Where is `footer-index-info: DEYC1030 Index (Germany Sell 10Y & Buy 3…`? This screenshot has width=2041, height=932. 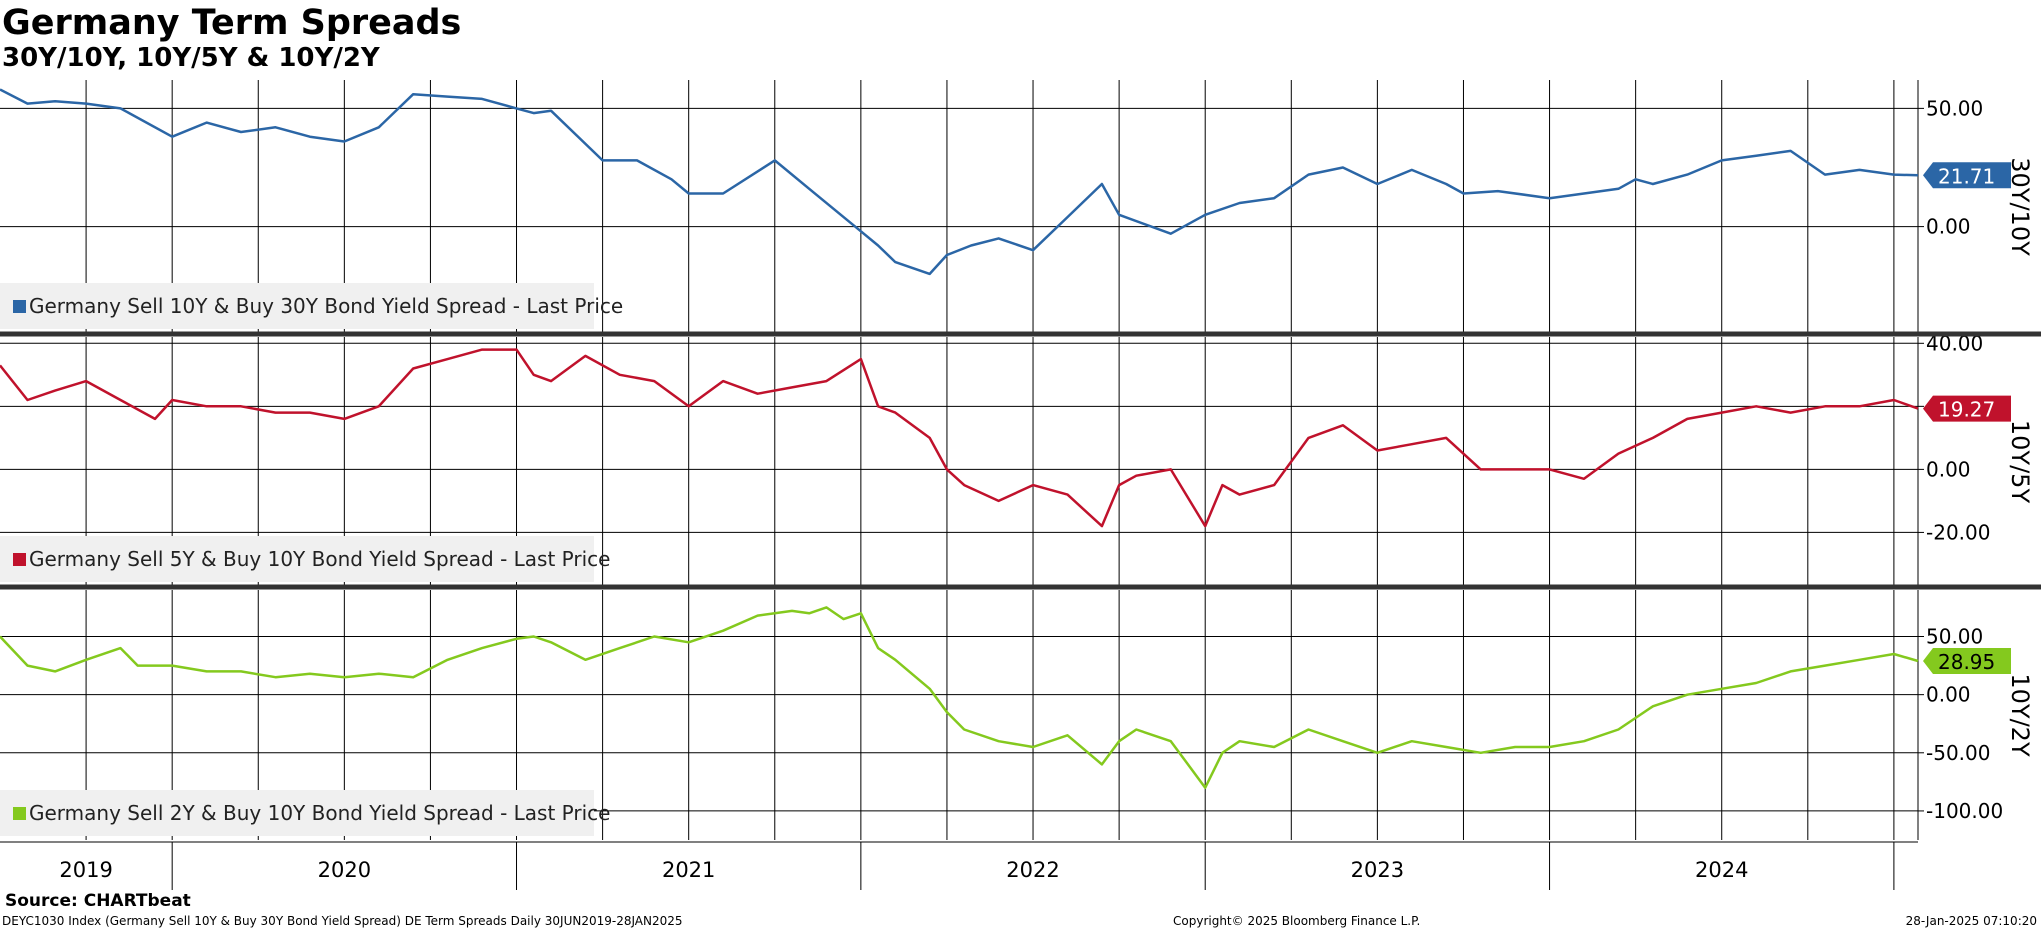
footer-index-info: DEYC1030 Index (Germany Sell 10Y & Buy 3… is located at coordinates (342, 921).